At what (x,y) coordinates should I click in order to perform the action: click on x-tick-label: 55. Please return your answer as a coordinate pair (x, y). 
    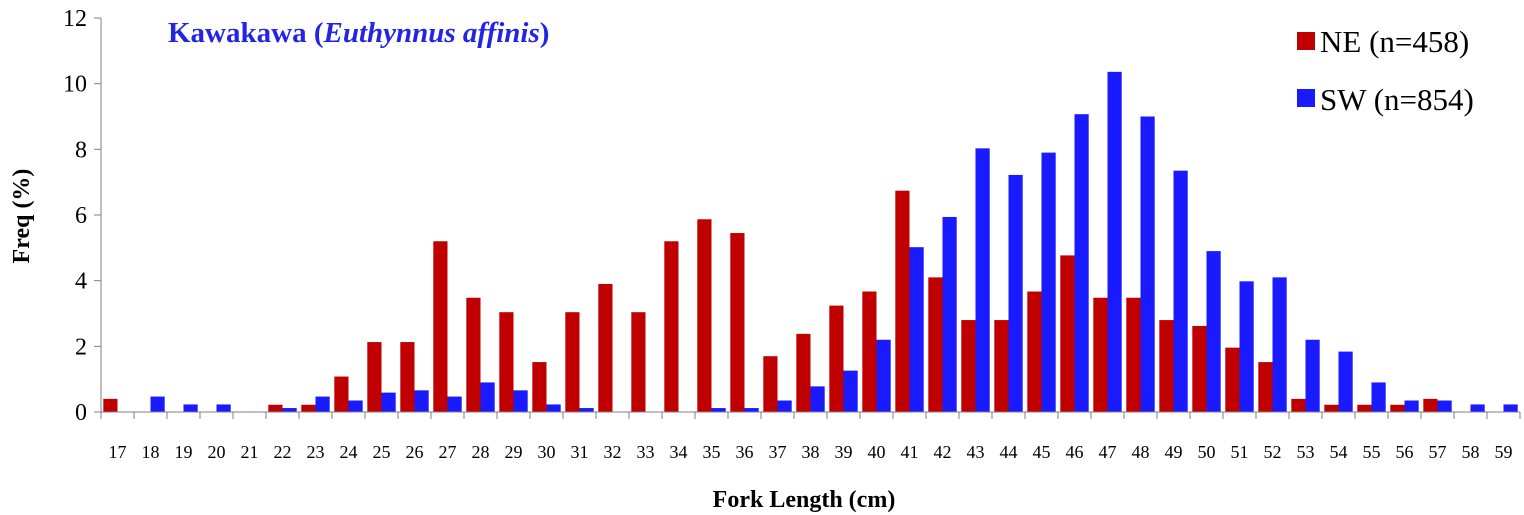
    Looking at the image, I should click on (1372, 452).